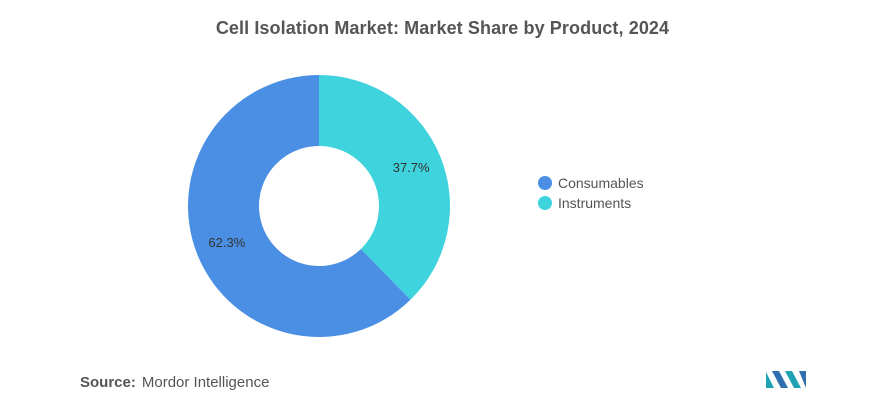 Image resolution: width=885 pixels, height=405 pixels. I want to click on source-label: Source:, so click(108, 382).